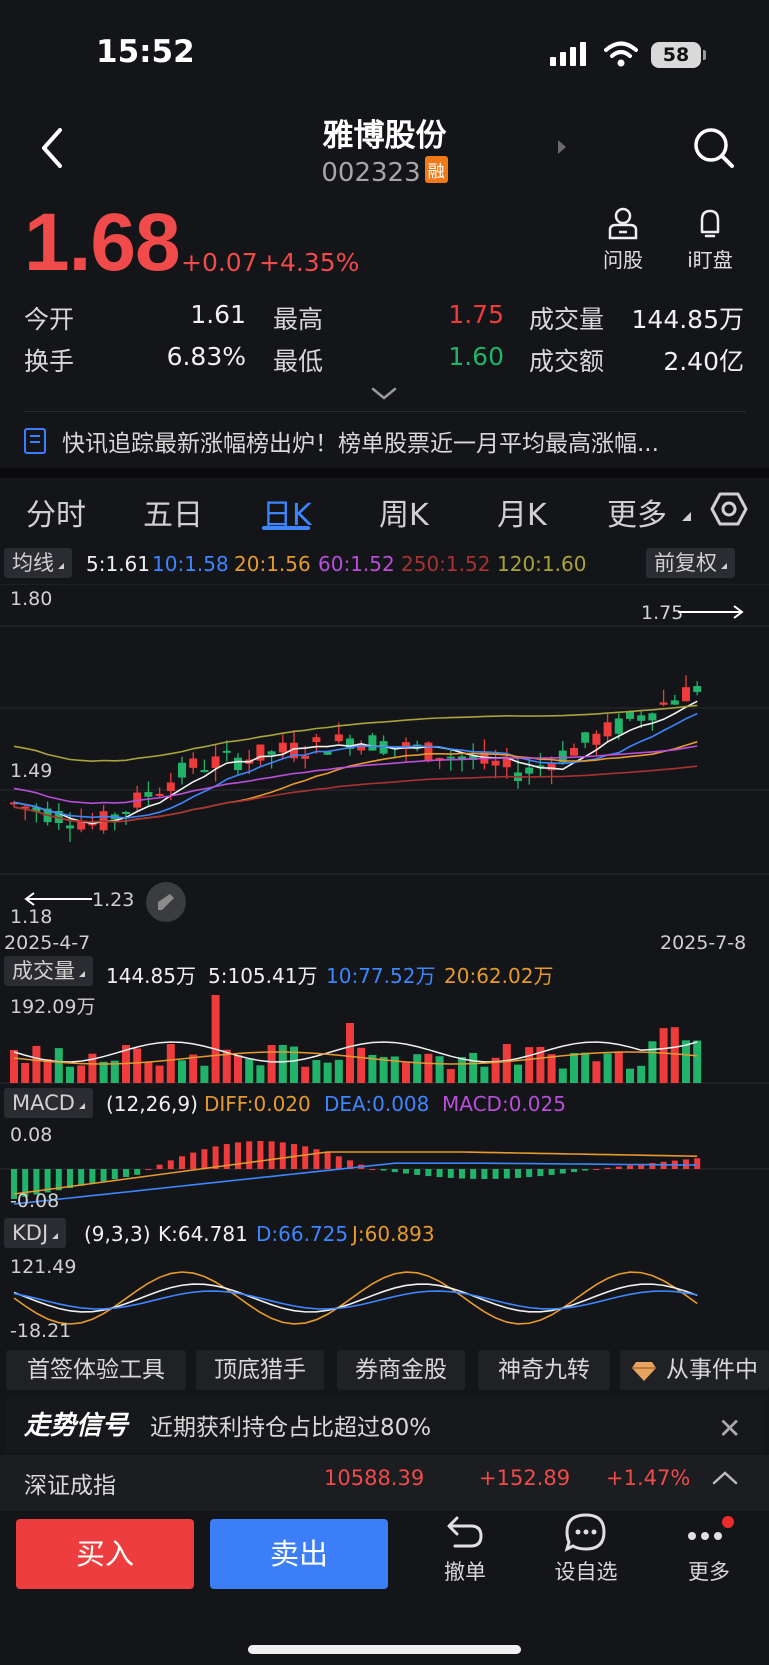 The image size is (769, 1665). What do you see at coordinates (384, 1039) in the screenshot?
I see `volume-chart` at bounding box center [384, 1039].